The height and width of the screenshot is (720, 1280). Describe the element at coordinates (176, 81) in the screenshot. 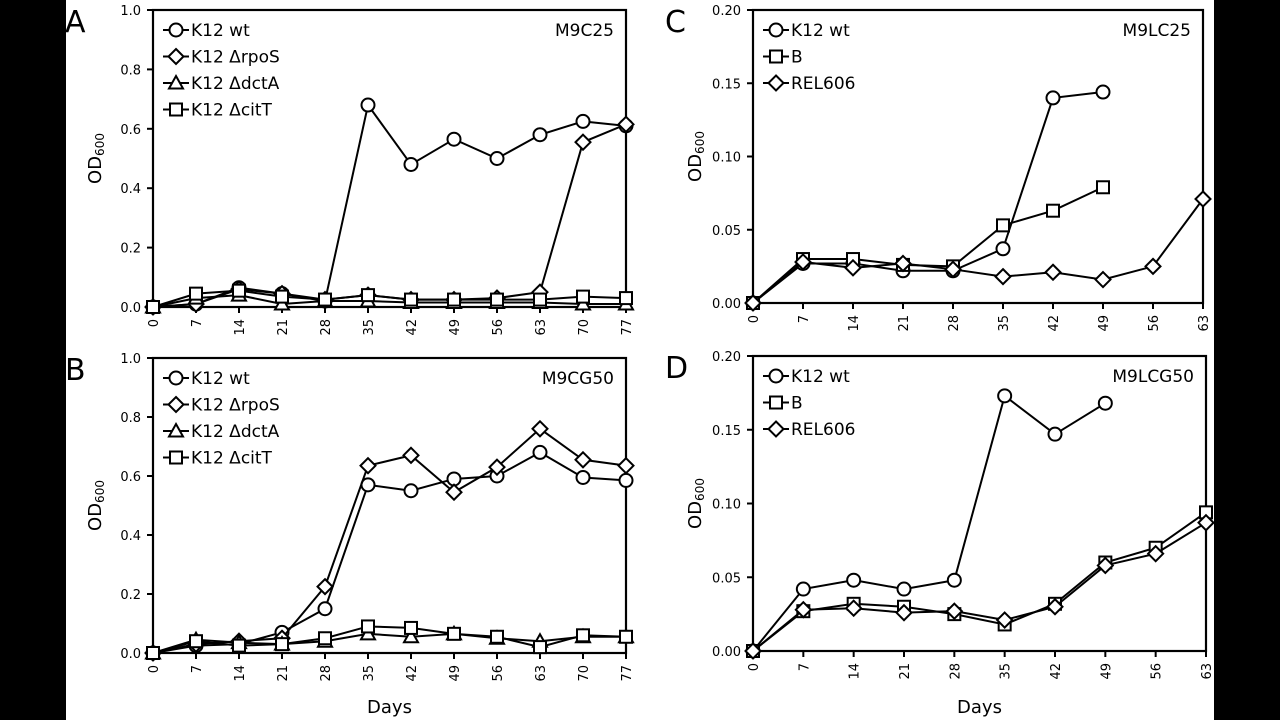

I see `legend-marker-triangle` at that location.